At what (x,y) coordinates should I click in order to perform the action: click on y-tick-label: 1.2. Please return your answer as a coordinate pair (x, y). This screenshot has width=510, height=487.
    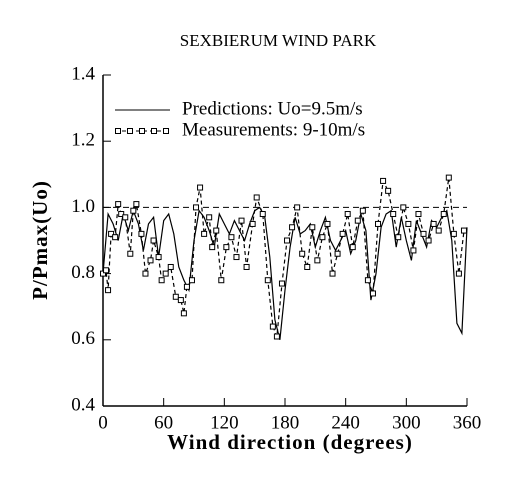
    Looking at the image, I should click on (83, 140).